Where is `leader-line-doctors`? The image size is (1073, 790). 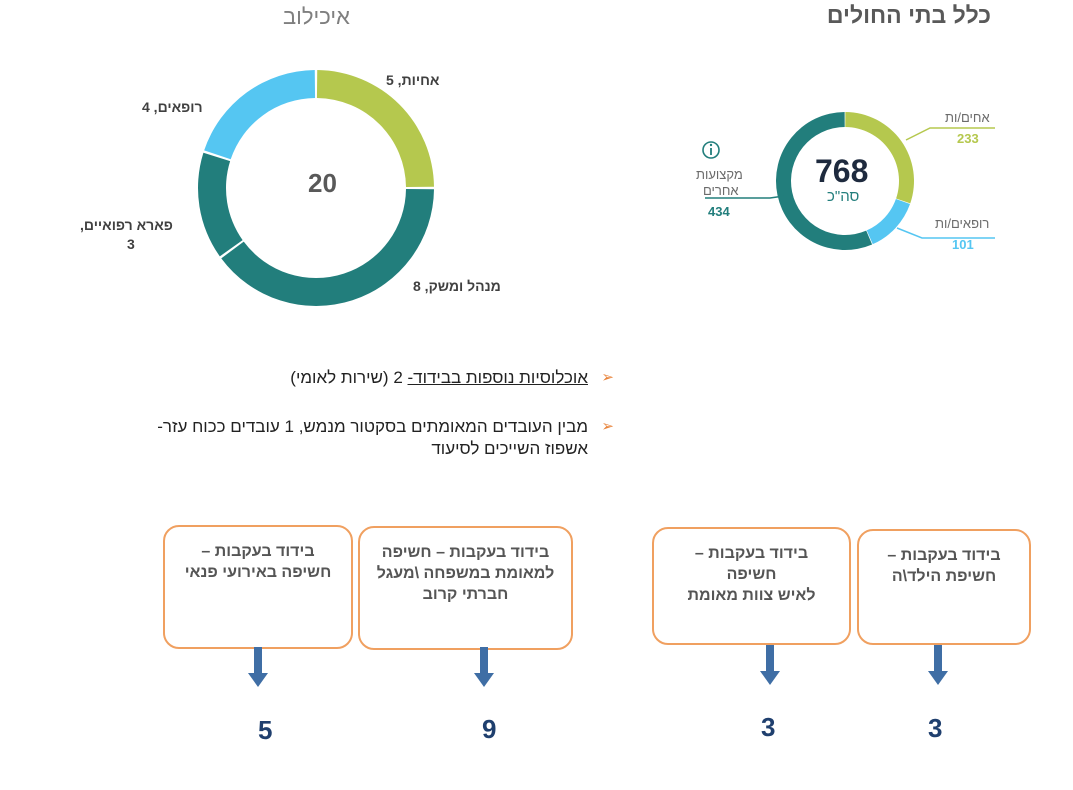 leader-line-doctors is located at coordinates (945, 233).